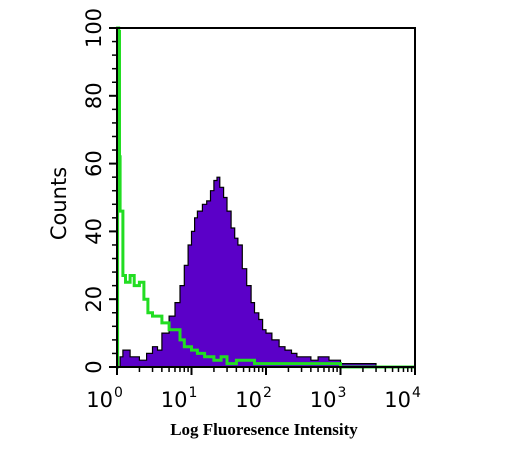  Describe the element at coordinates (416, 393) in the screenshot. I see `x-tick-exponent-4: 4` at that location.